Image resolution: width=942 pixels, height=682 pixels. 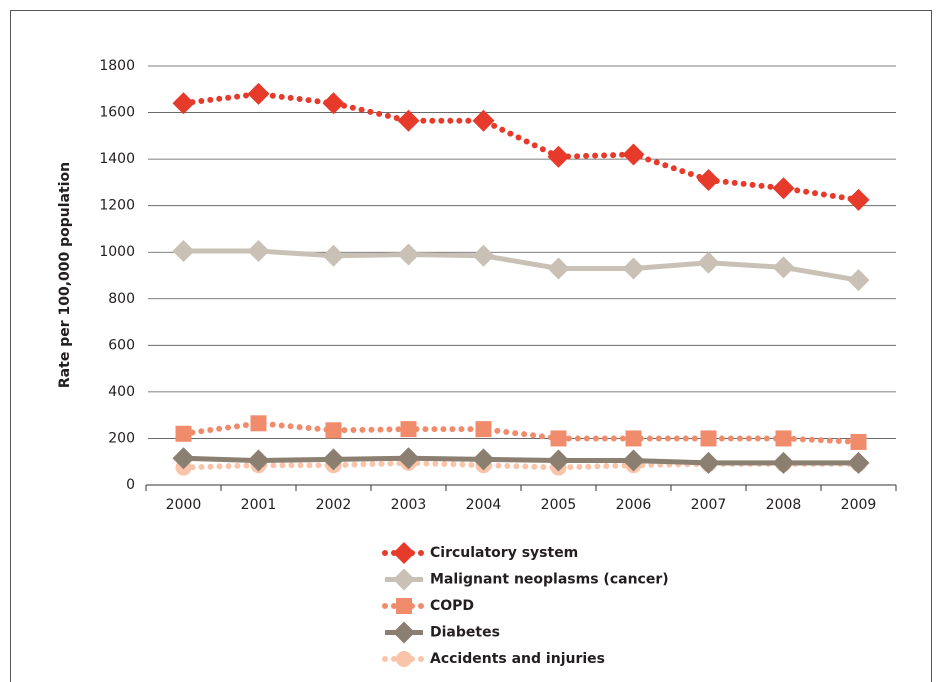 I want to click on x-tick-label: 2003, so click(x=409, y=505).